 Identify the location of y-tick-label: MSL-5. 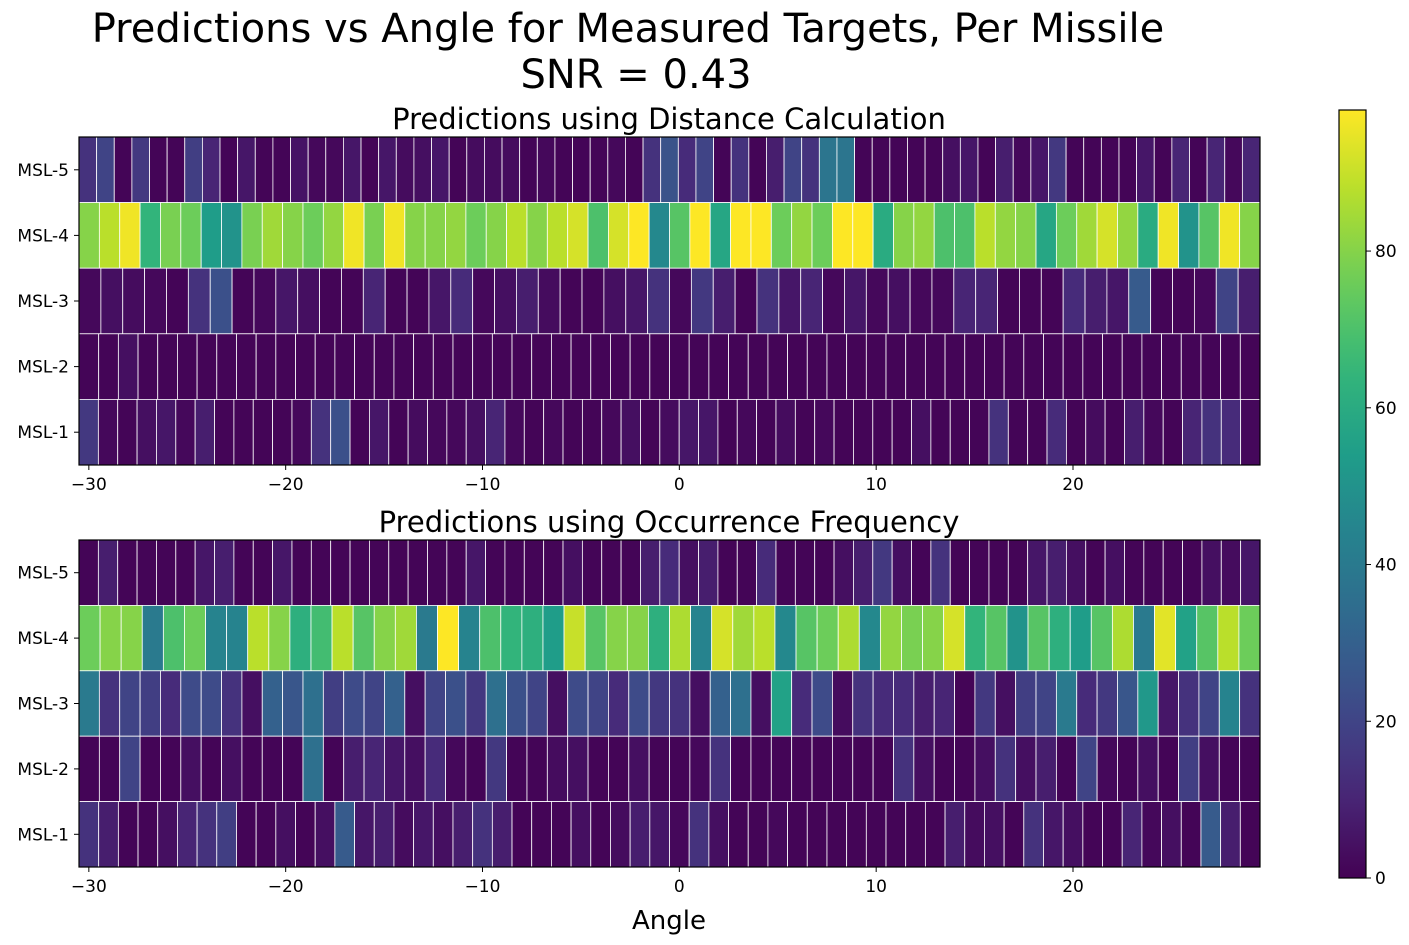
(43, 574).